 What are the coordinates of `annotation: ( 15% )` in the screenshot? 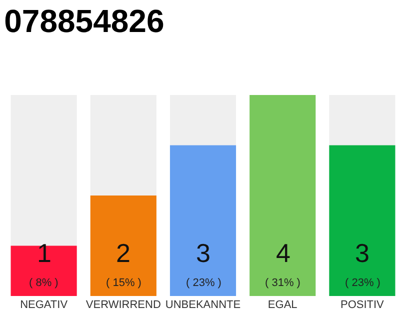 It's located at (124, 283).